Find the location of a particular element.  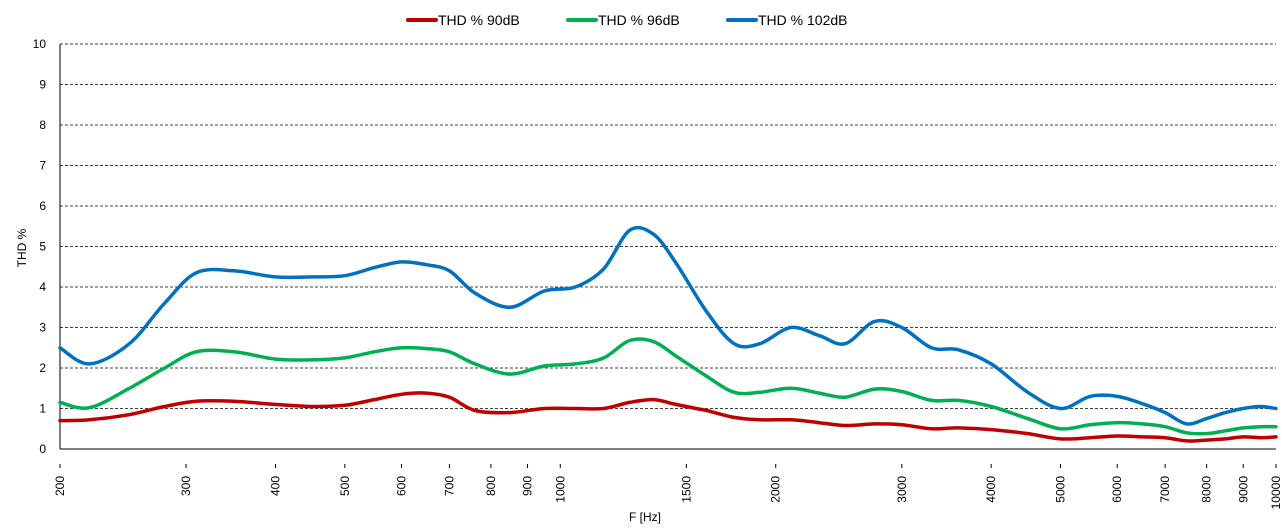

y-tick-label: 3 is located at coordinates (42, 328).